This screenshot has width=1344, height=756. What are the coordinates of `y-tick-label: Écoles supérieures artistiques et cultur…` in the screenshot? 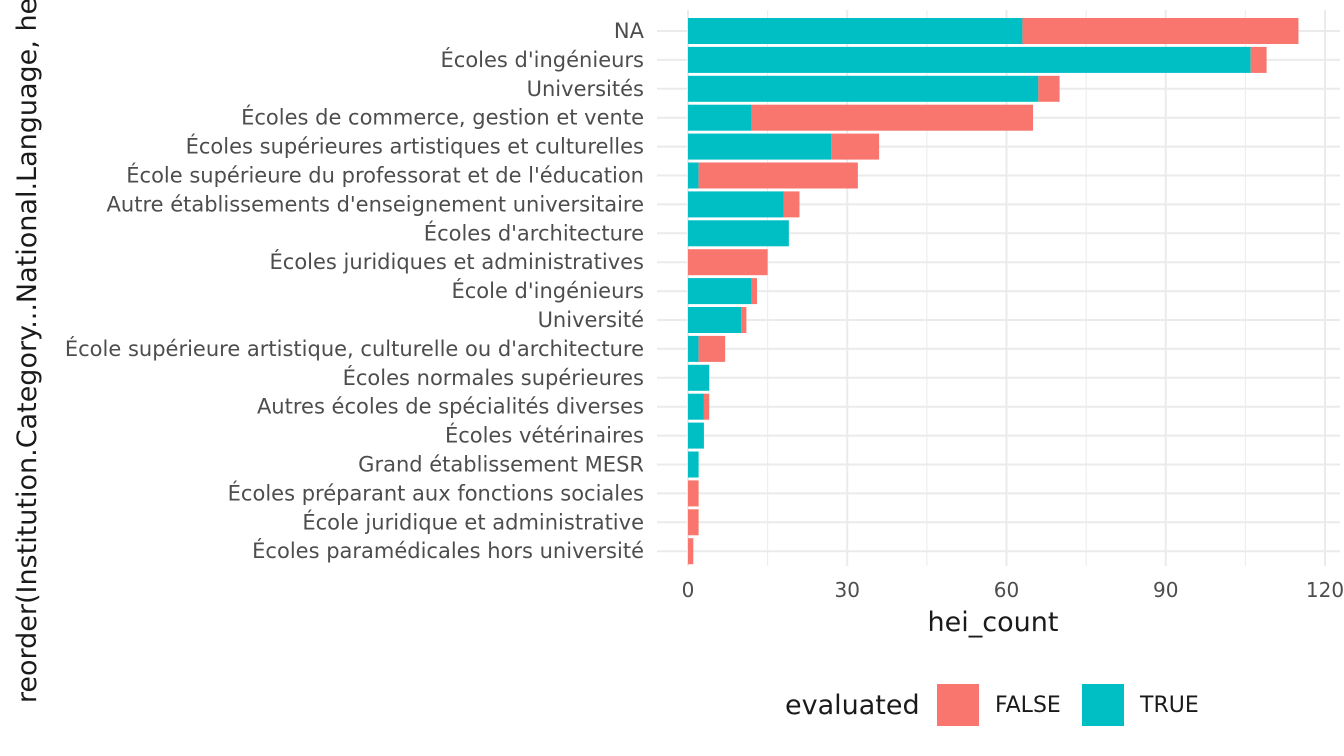 It's located at (415, 146).